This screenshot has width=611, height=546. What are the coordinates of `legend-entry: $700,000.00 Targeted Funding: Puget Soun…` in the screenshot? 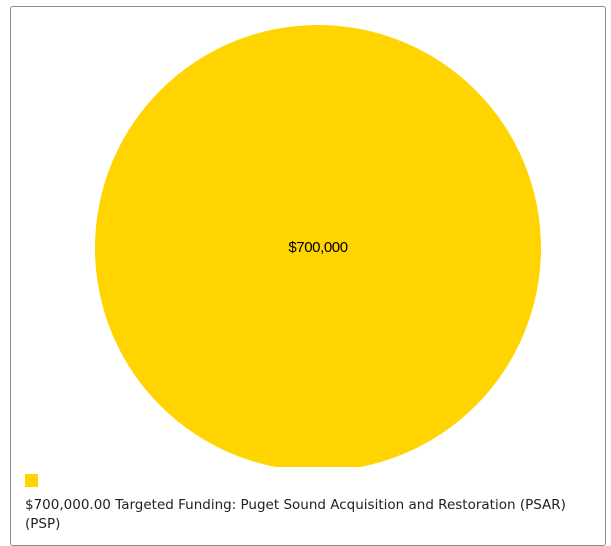 It's located at (295, 514).